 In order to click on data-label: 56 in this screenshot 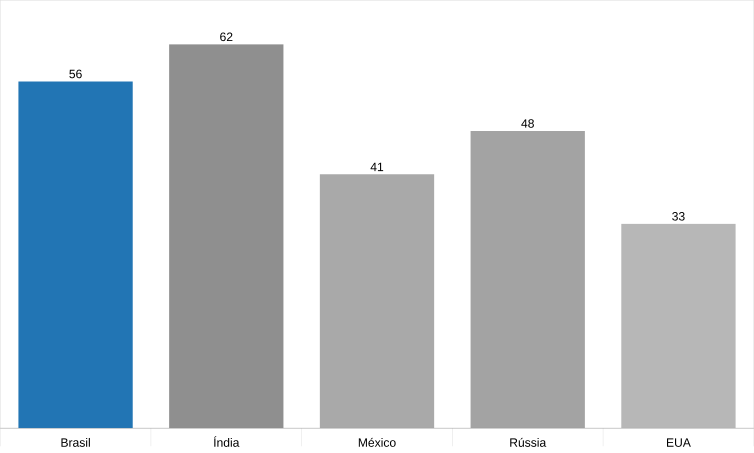, I will do `click(75, 74)`.